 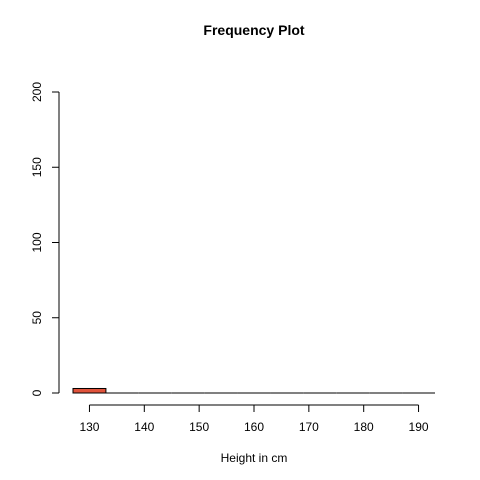 I want to click on x-axis: 130 140 150 160 170 180 190, so click(x=254, y=419).